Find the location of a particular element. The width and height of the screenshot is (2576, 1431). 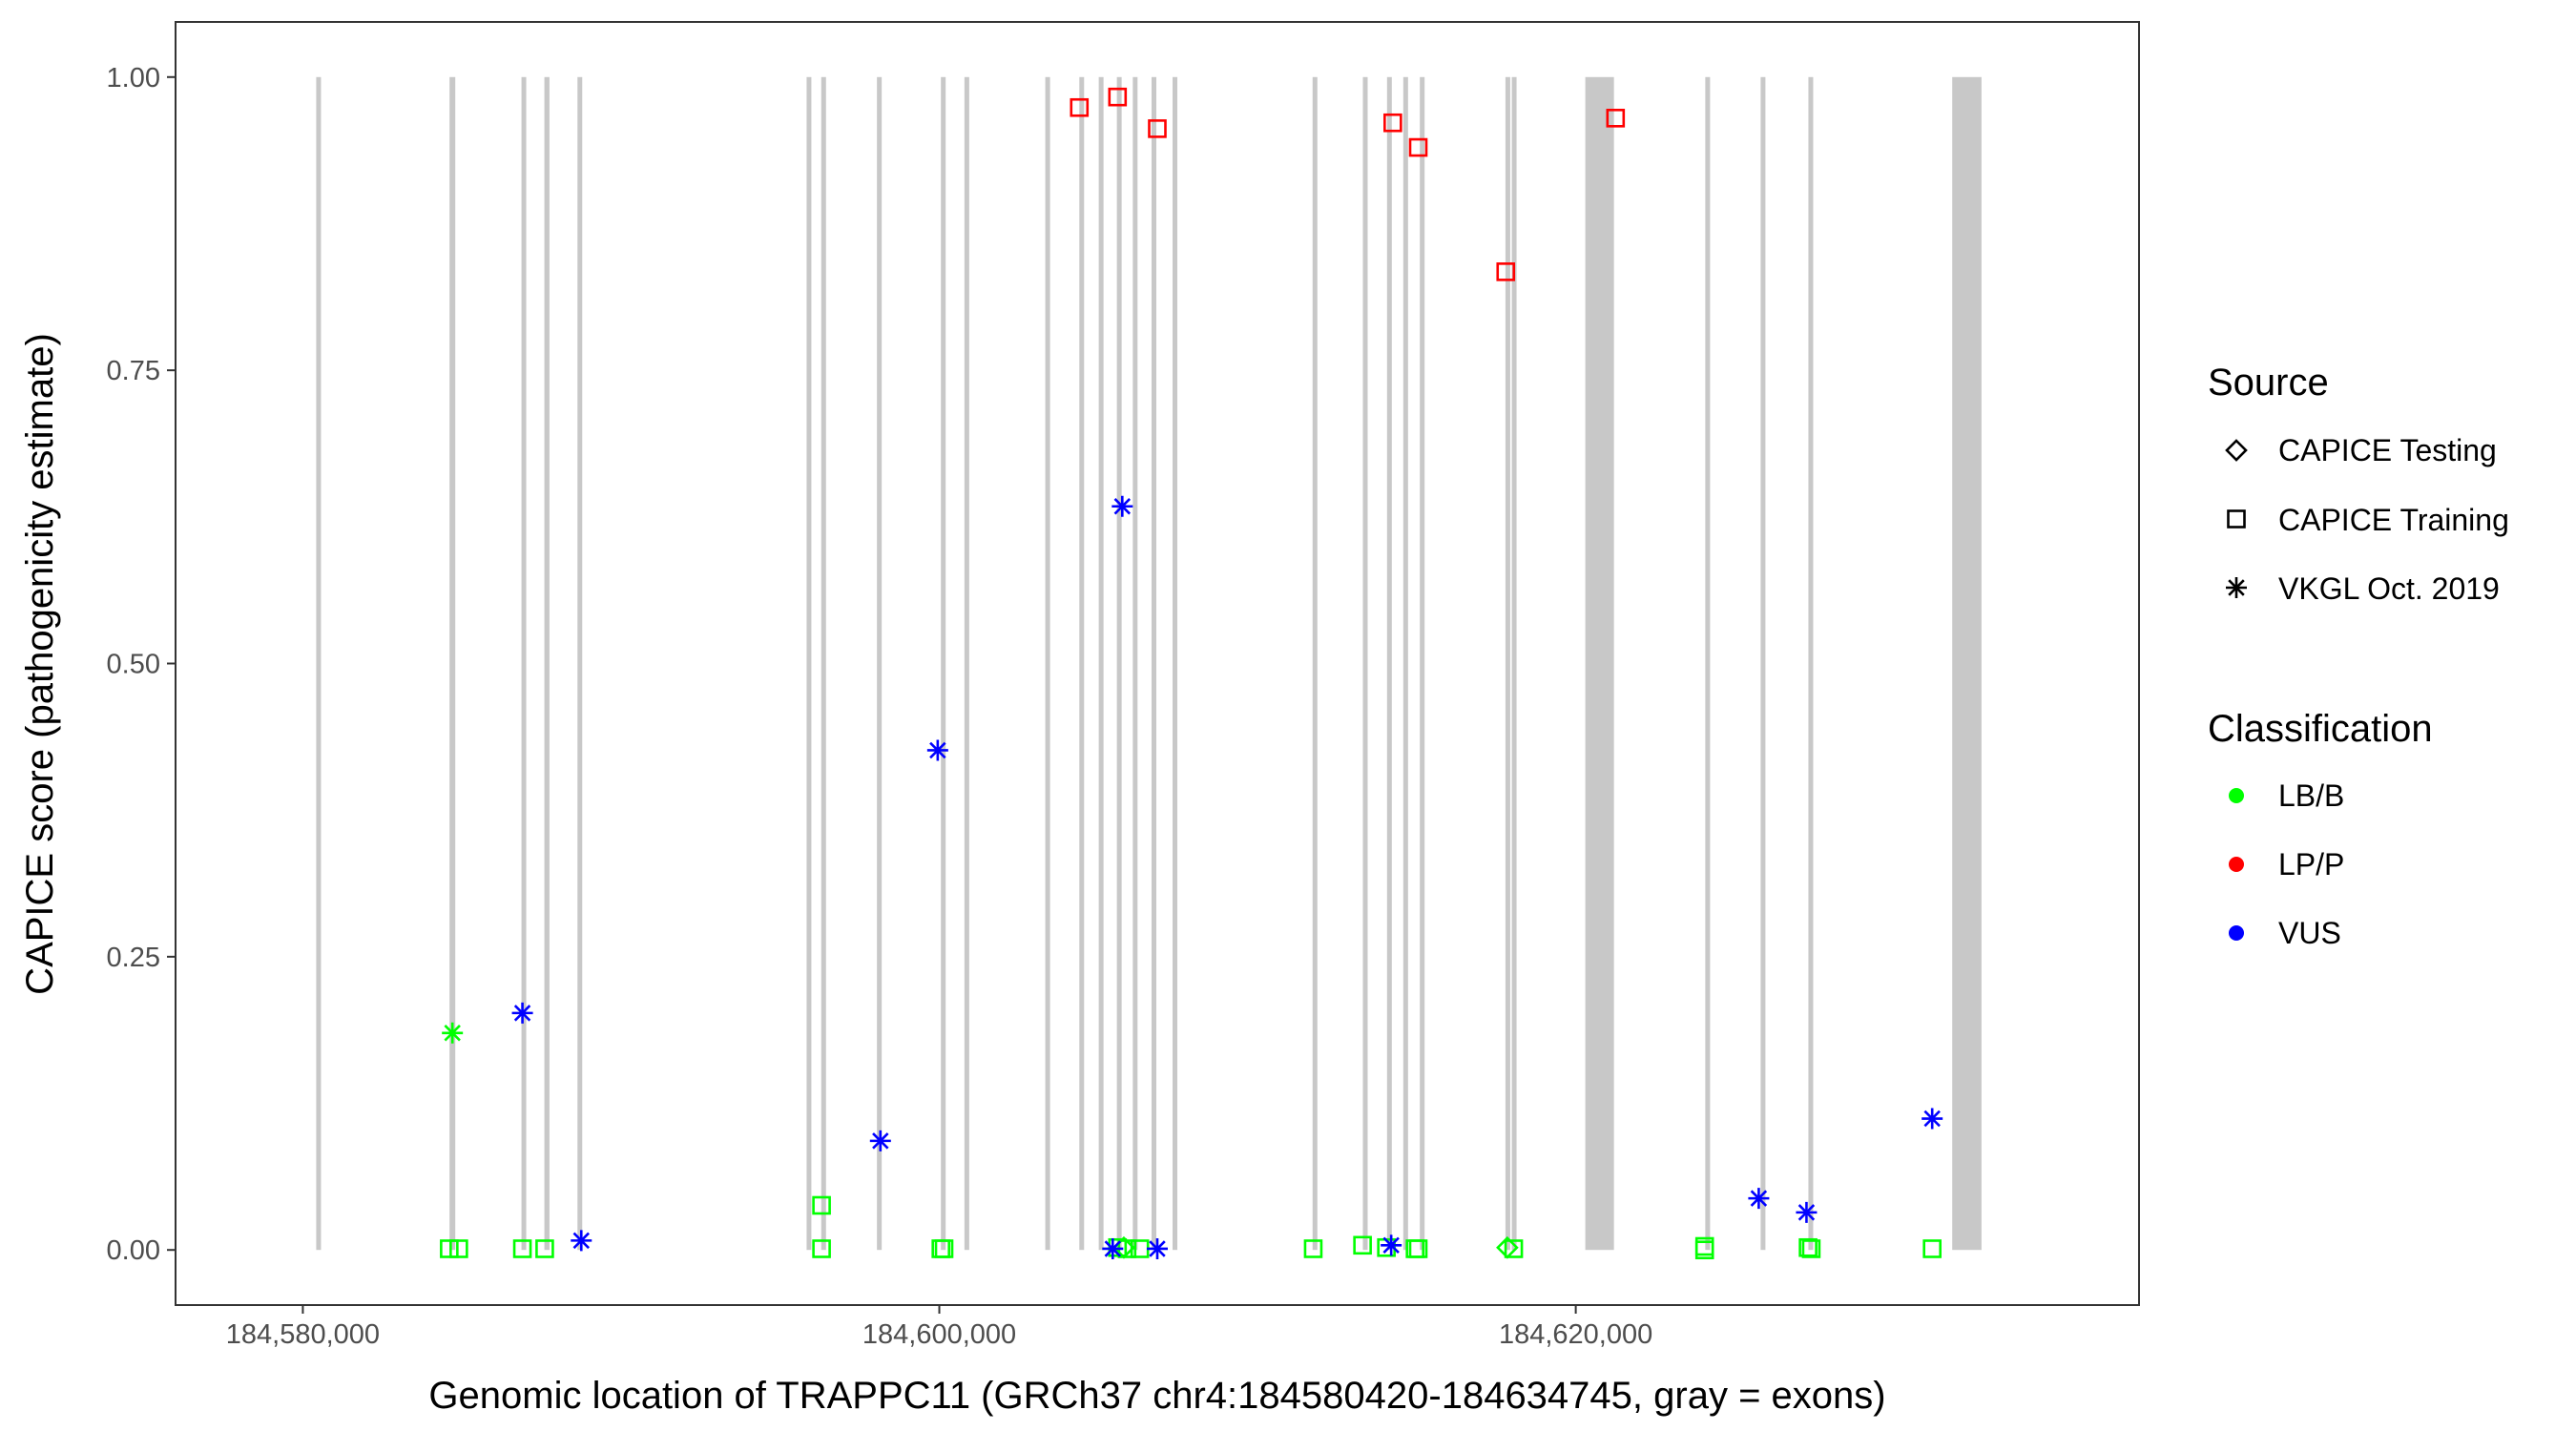

legend-classification-keys is located at coordinates (2236, 864).